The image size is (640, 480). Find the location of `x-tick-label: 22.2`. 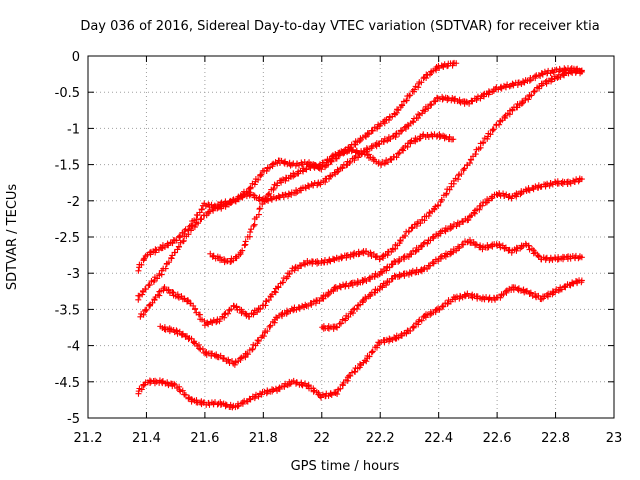

x-tick-label: 22.2 is located at coordinates (380, 438).